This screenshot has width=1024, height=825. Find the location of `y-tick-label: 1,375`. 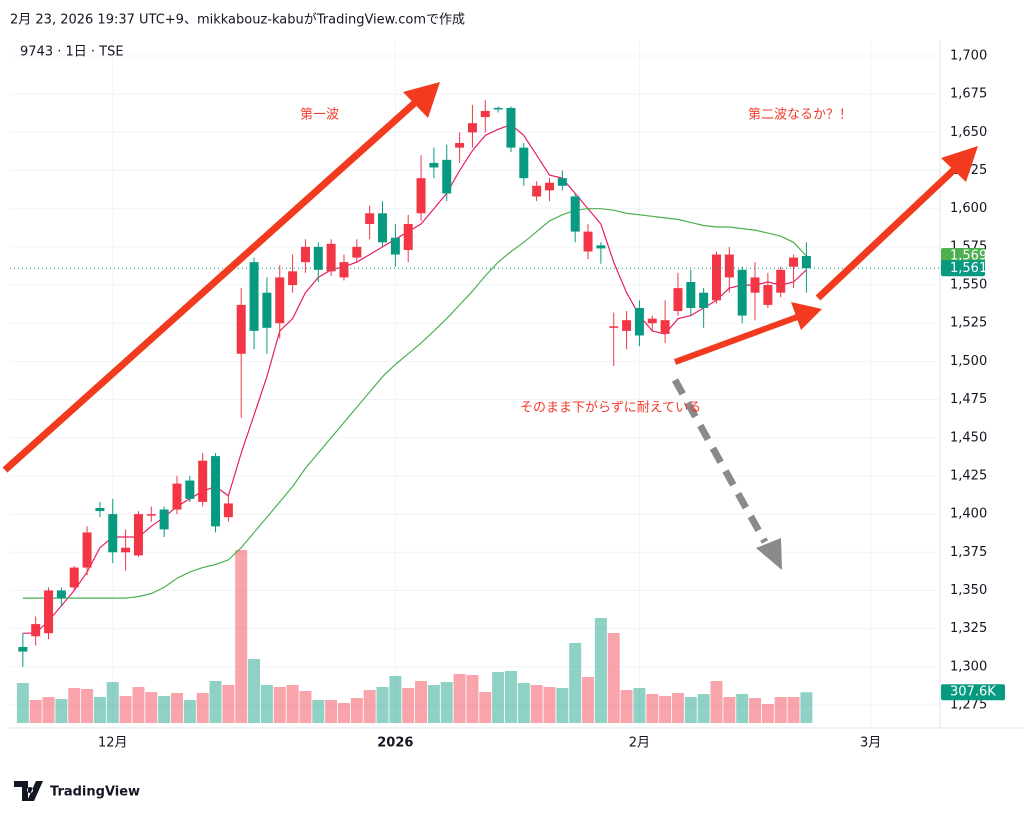

y-tick-label: 1,375 is located at coordinates (968, 552).